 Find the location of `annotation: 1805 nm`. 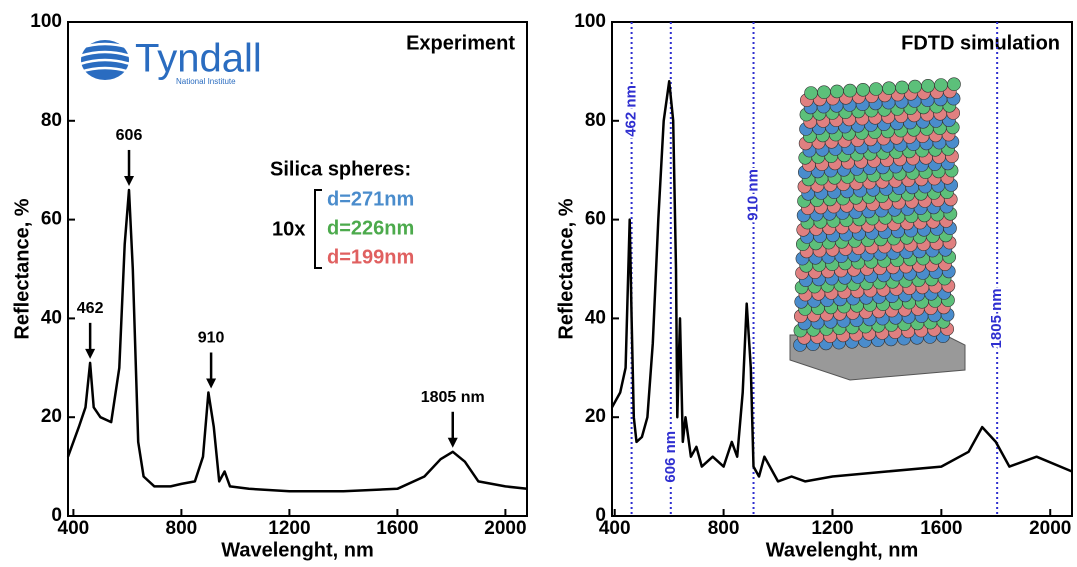

annotation: 1805 nm is located at coordinates (453, 397).